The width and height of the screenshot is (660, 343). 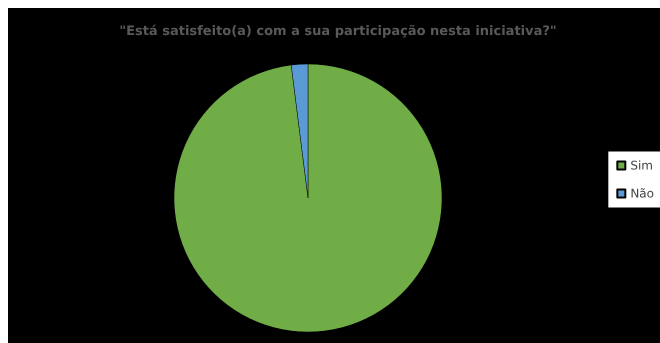 What do you see at coordinates (641, 165) in the screenshot?
I see `legend-label: Sim` at bounding box center [641, 165].